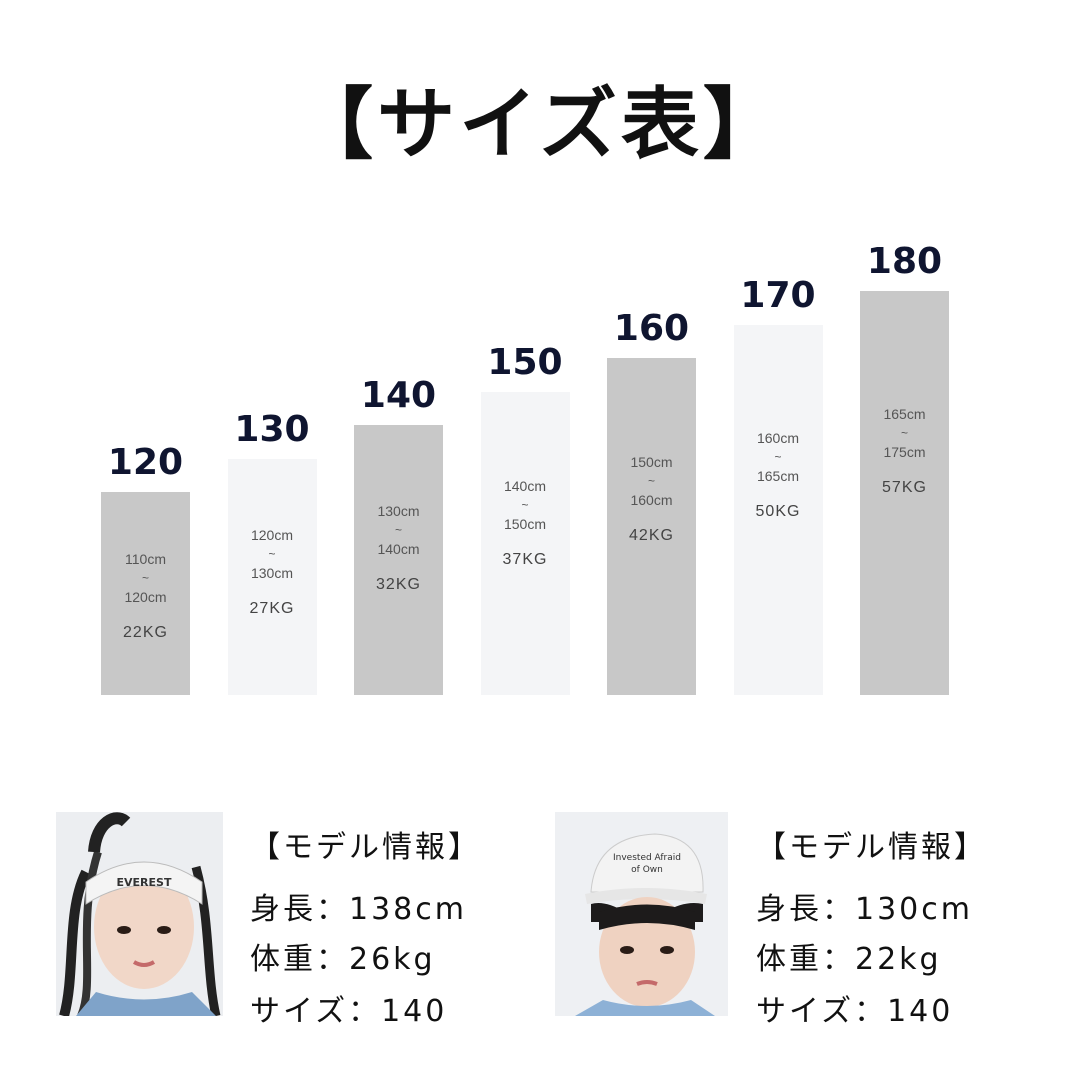  I want to click on range-to: 130cm, so click(272, 572).